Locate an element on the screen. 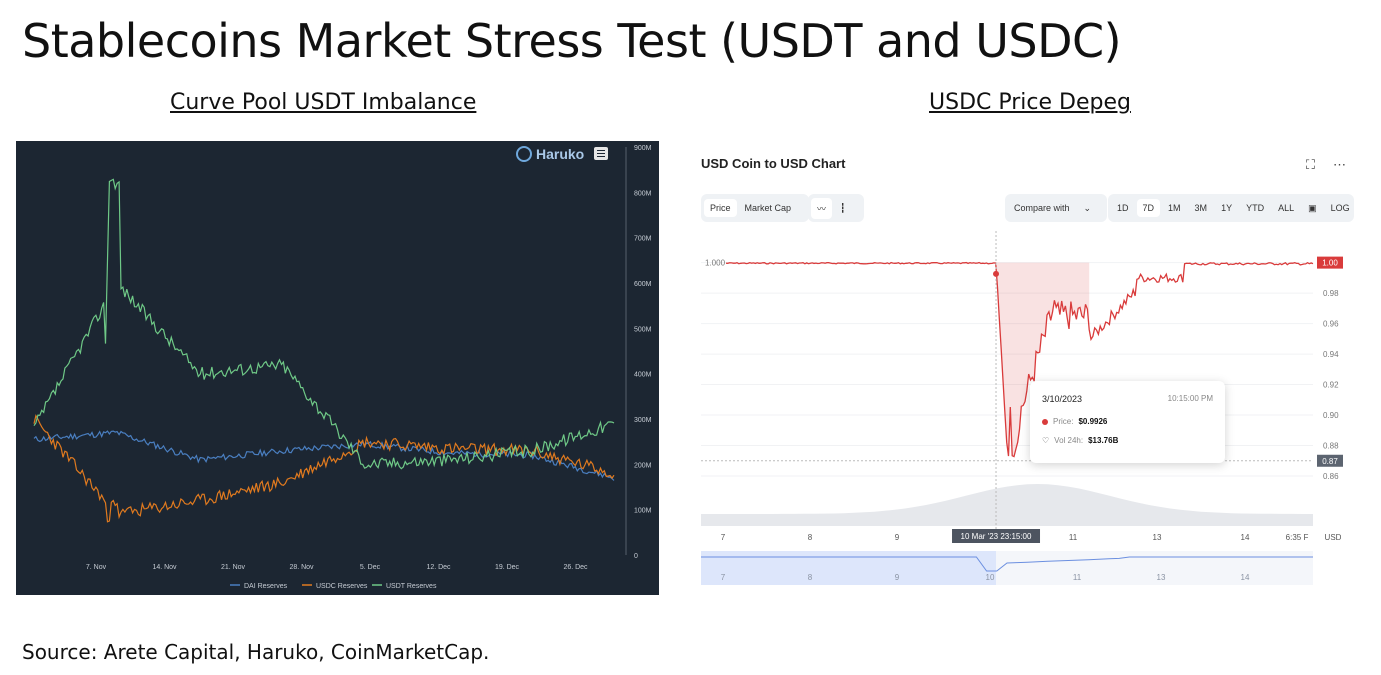 This screenshot has width=1381, height=675. navigator-tick-label: 11 is located at coordinates (1077, 577).